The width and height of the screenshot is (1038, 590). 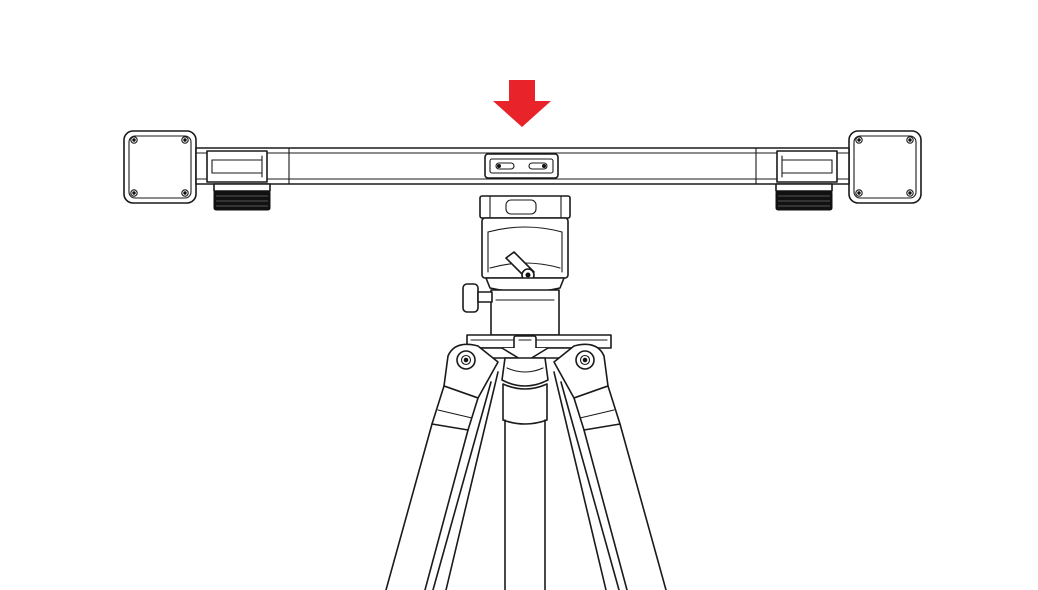 What do you see at coordinates (525, 306) in the screenshot?
I see `ball-head-body` at bounding box center [525, 306].